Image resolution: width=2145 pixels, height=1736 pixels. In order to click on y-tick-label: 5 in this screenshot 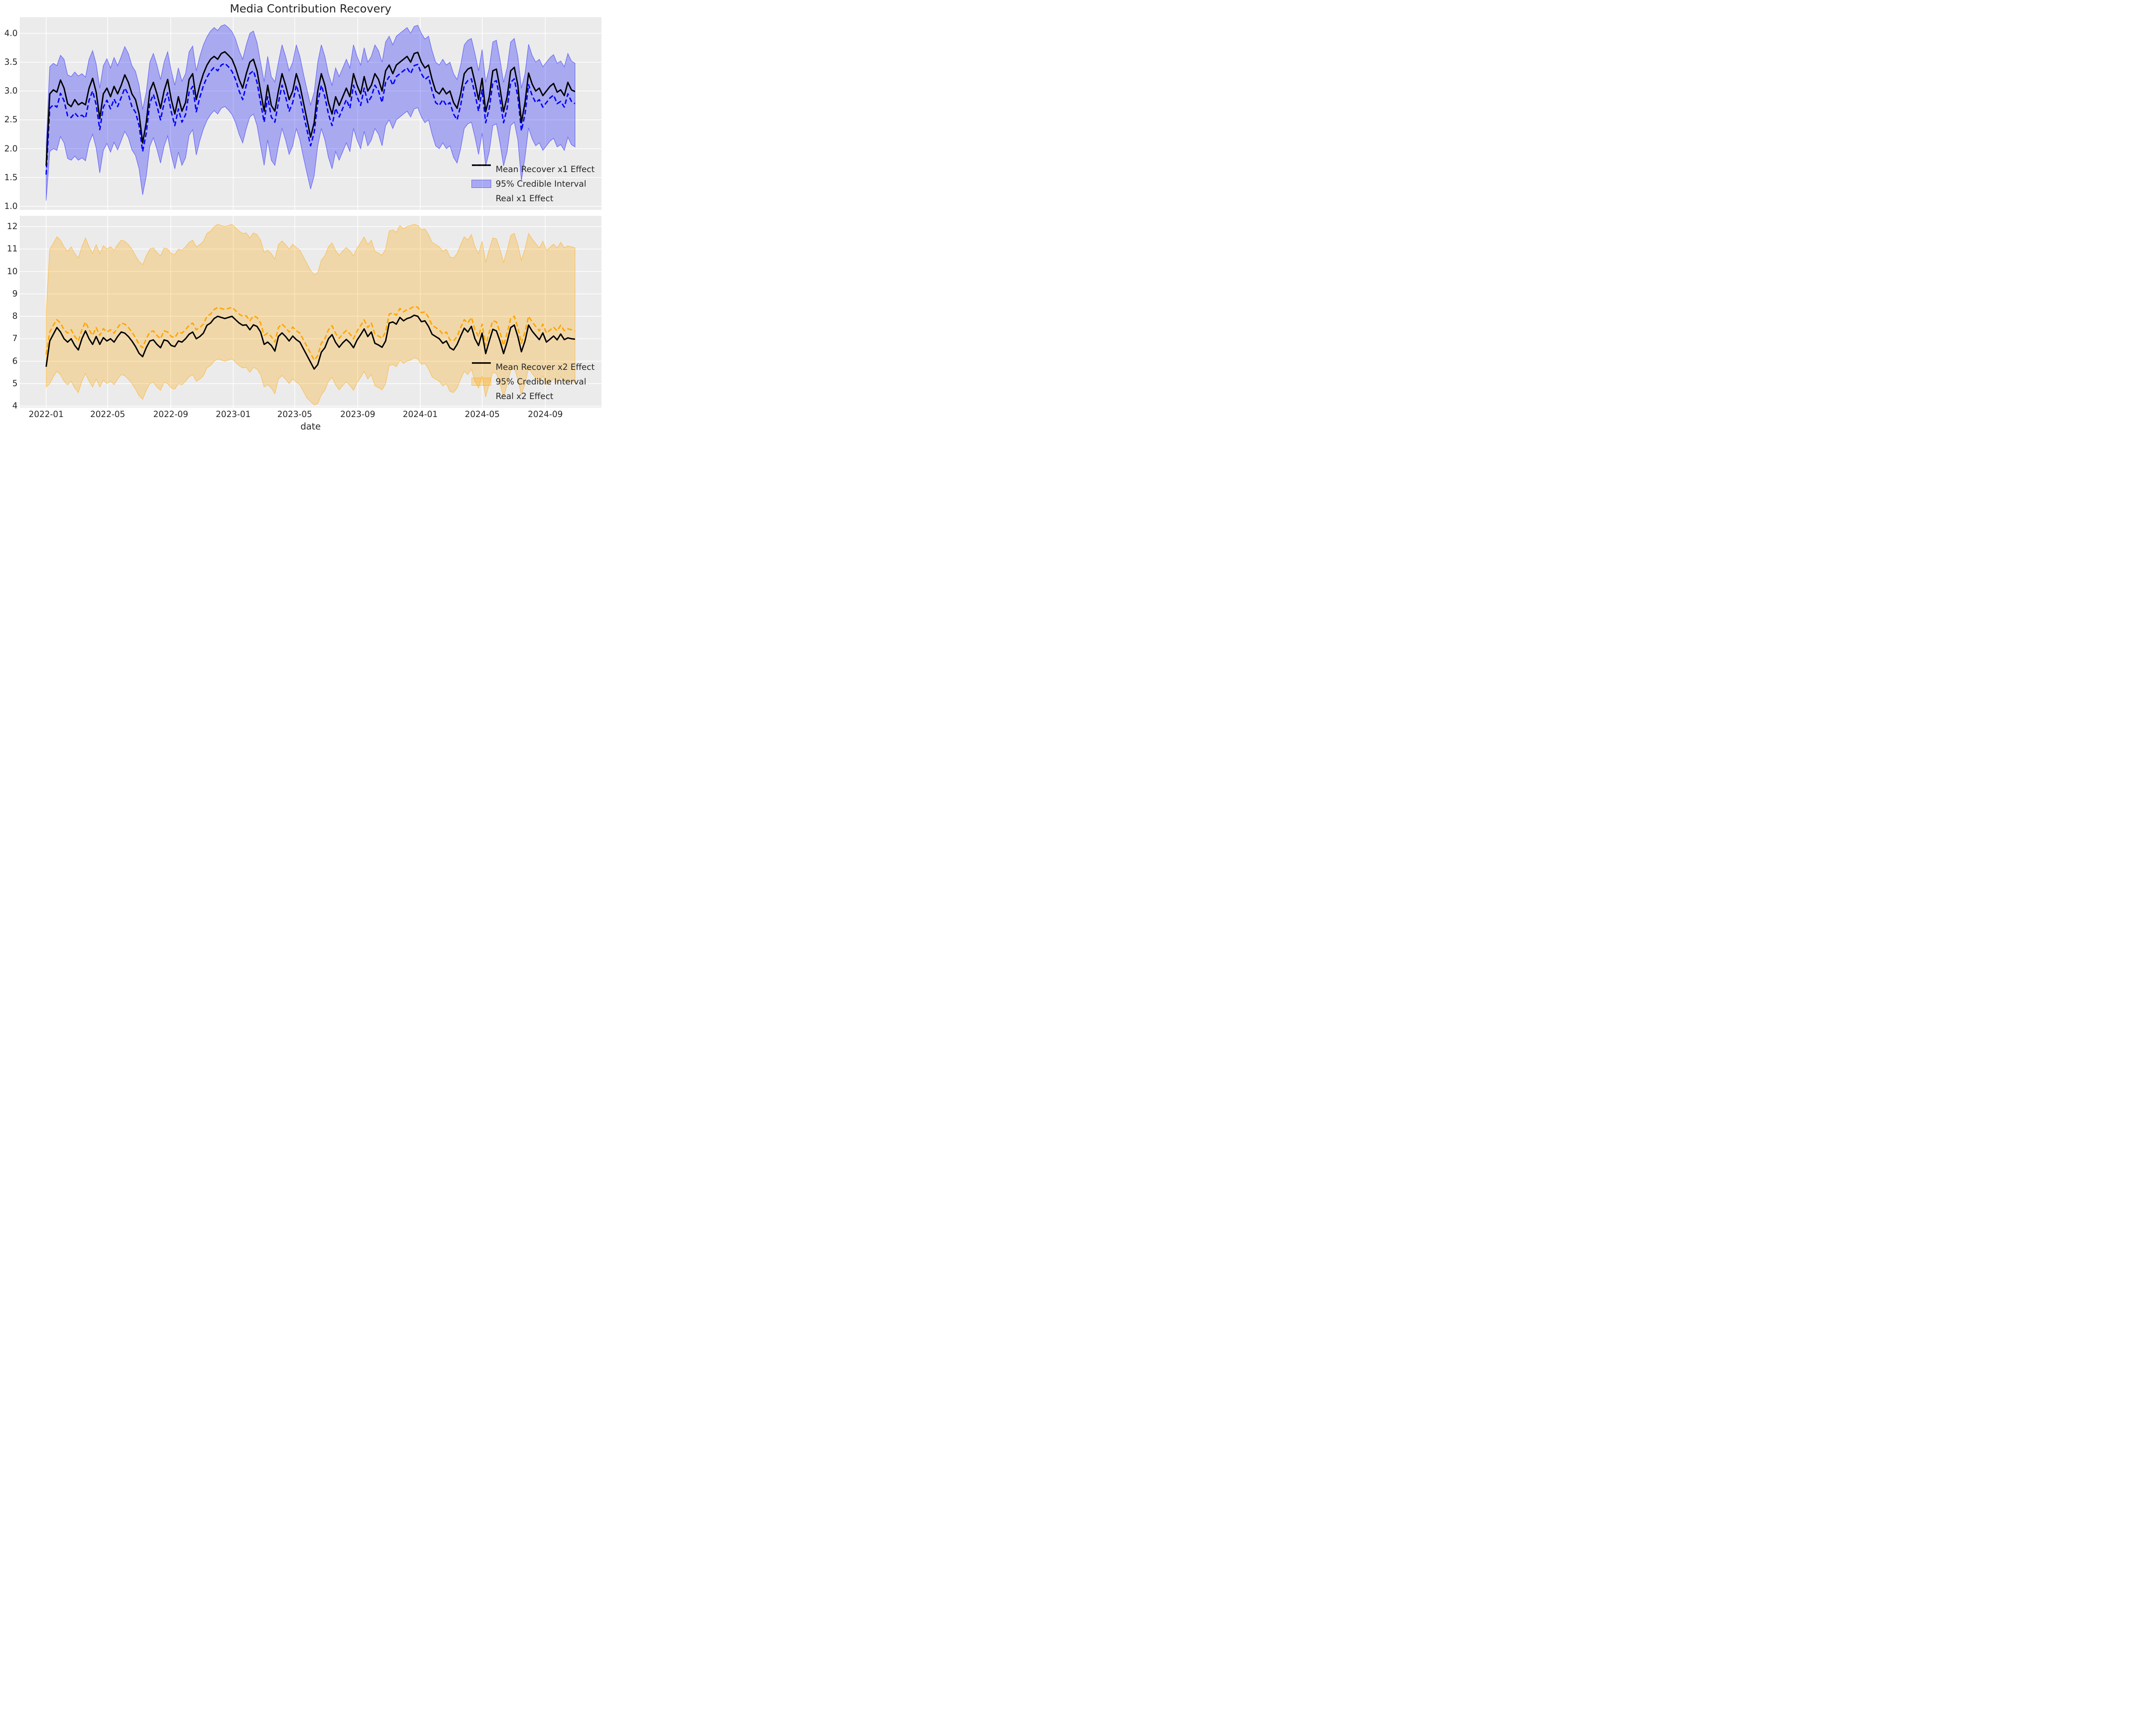, I will do `click(15, 383)`.